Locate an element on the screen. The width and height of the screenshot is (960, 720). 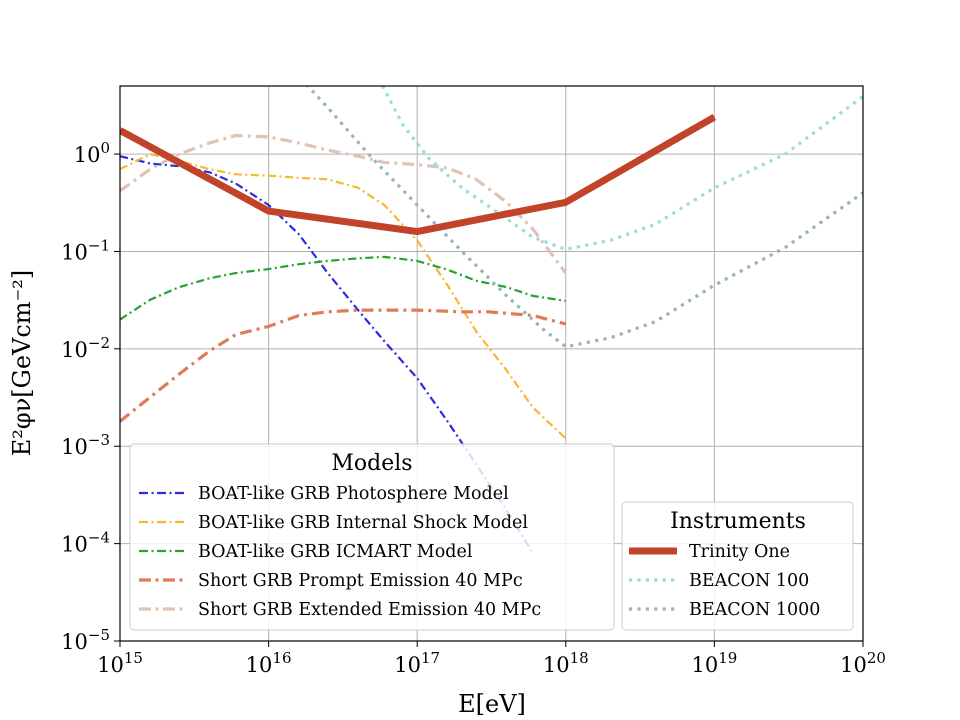
y-tick-label: 10⁰ is located at coordinates (92, 153).